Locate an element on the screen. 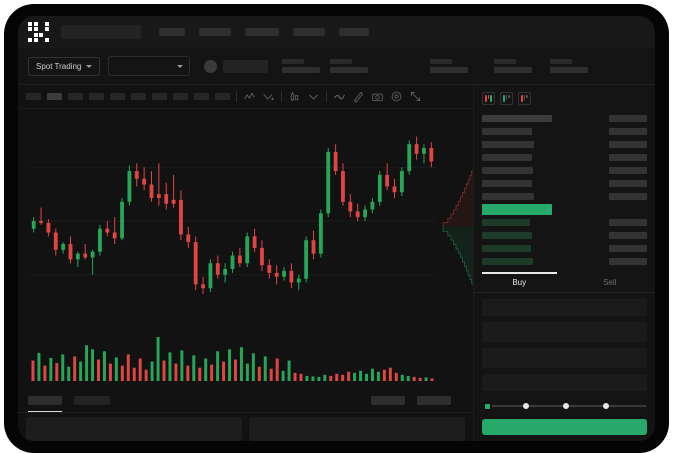  tab-buy: Buy is located at coordinates (519, 282).